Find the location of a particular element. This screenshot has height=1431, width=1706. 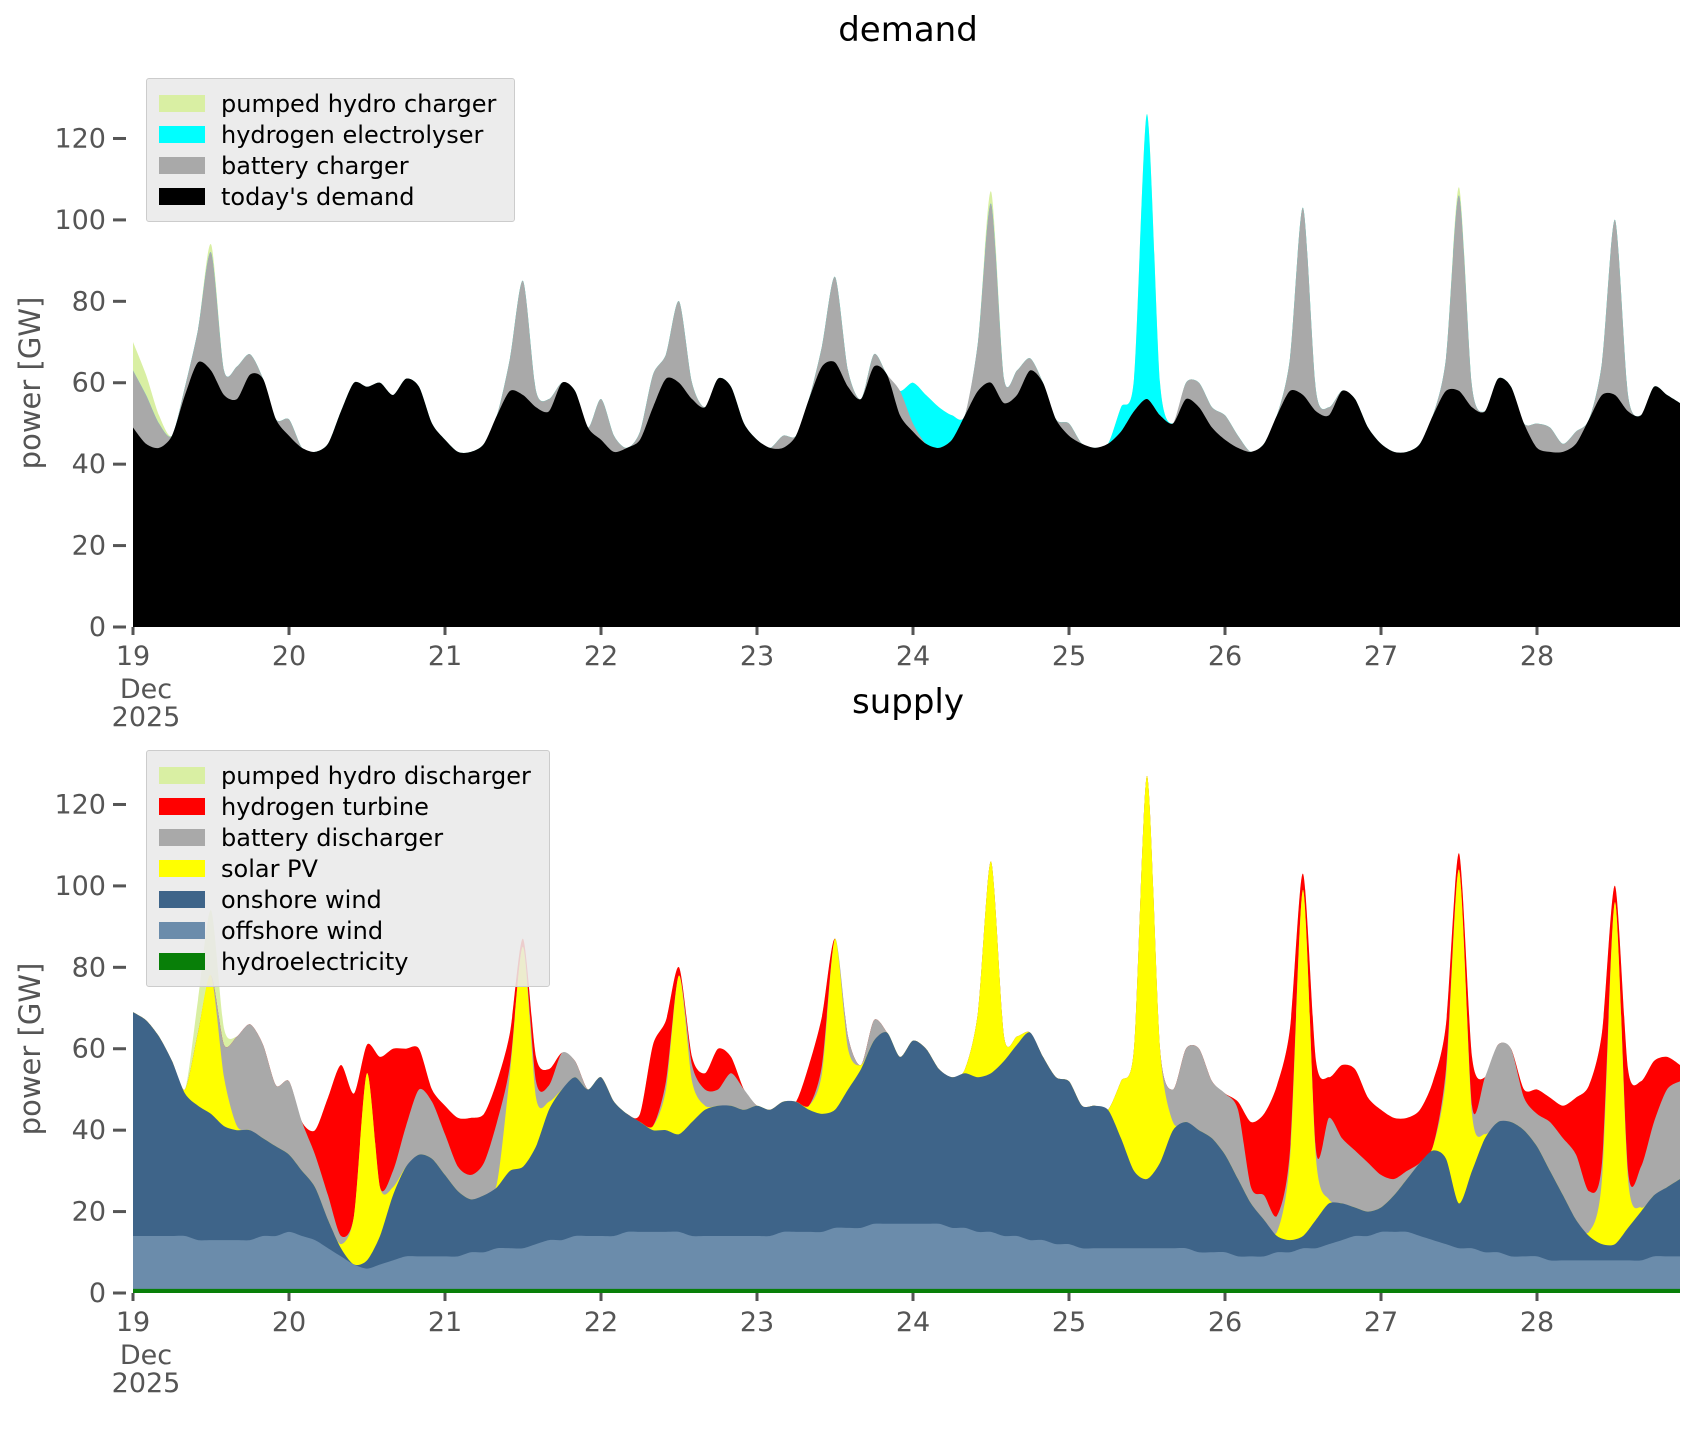

demand-x-axis-month-label: Dec 2025 is located at coordinates (146, 704).